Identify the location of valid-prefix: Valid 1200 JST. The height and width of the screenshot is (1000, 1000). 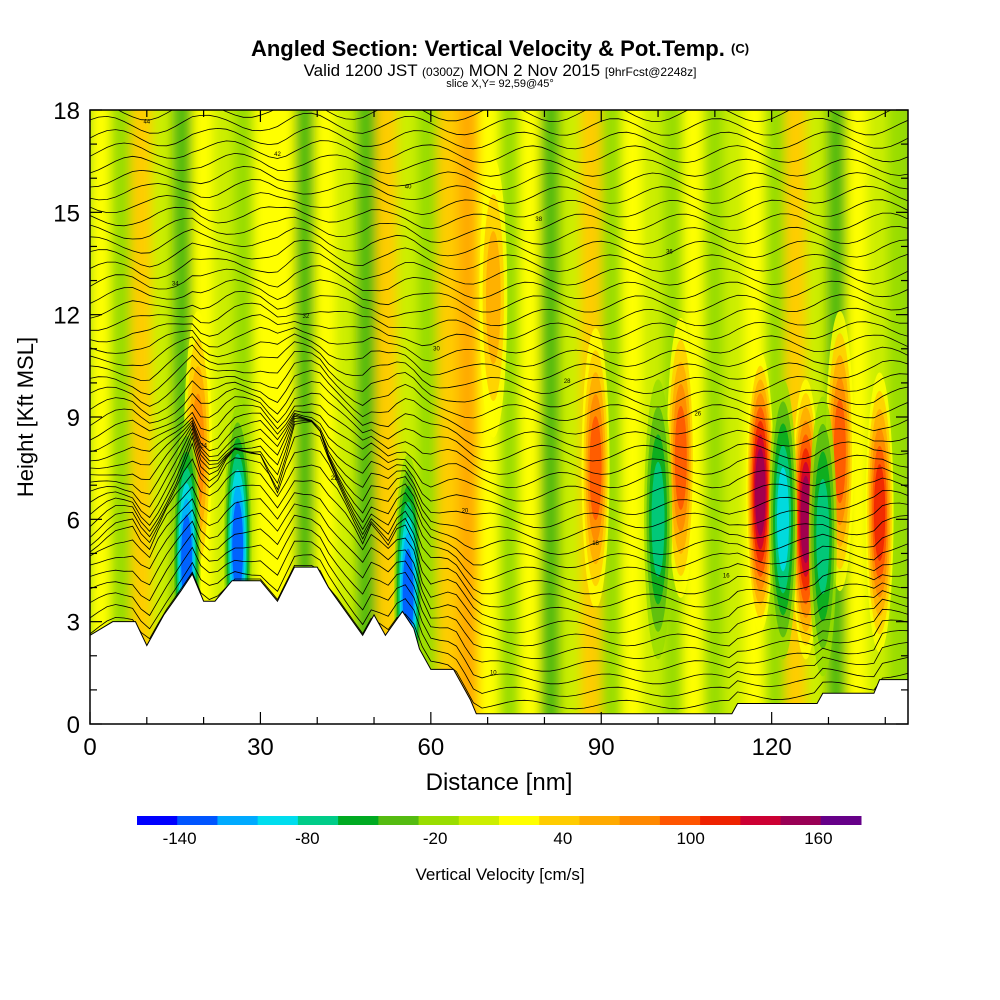
(360, 70).